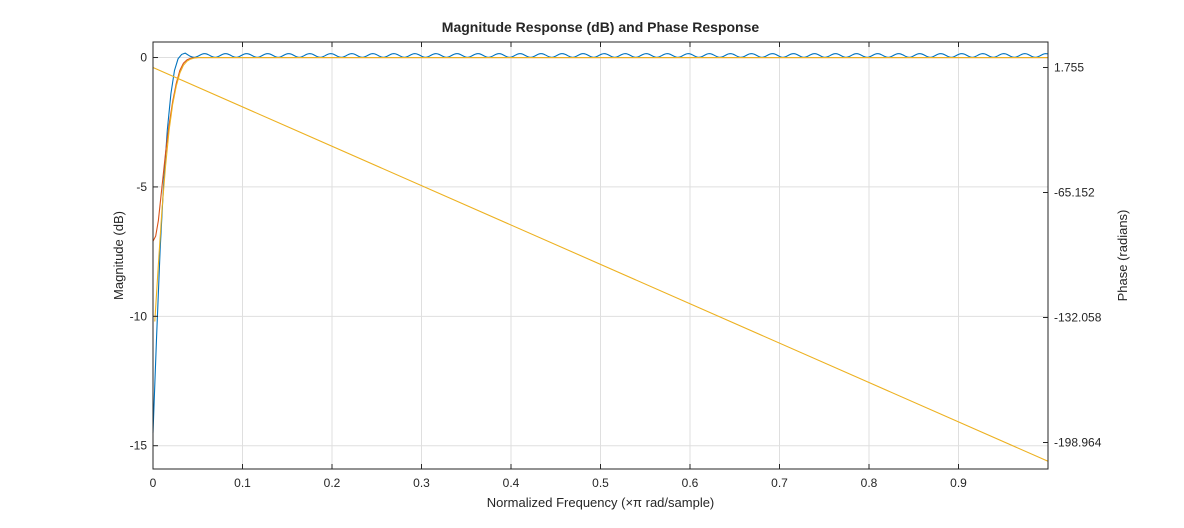  What do you see at coordinates (600, 483) in the screenshot?
I see `x-tick-label: 0.5` at bounding box center [600, 483].